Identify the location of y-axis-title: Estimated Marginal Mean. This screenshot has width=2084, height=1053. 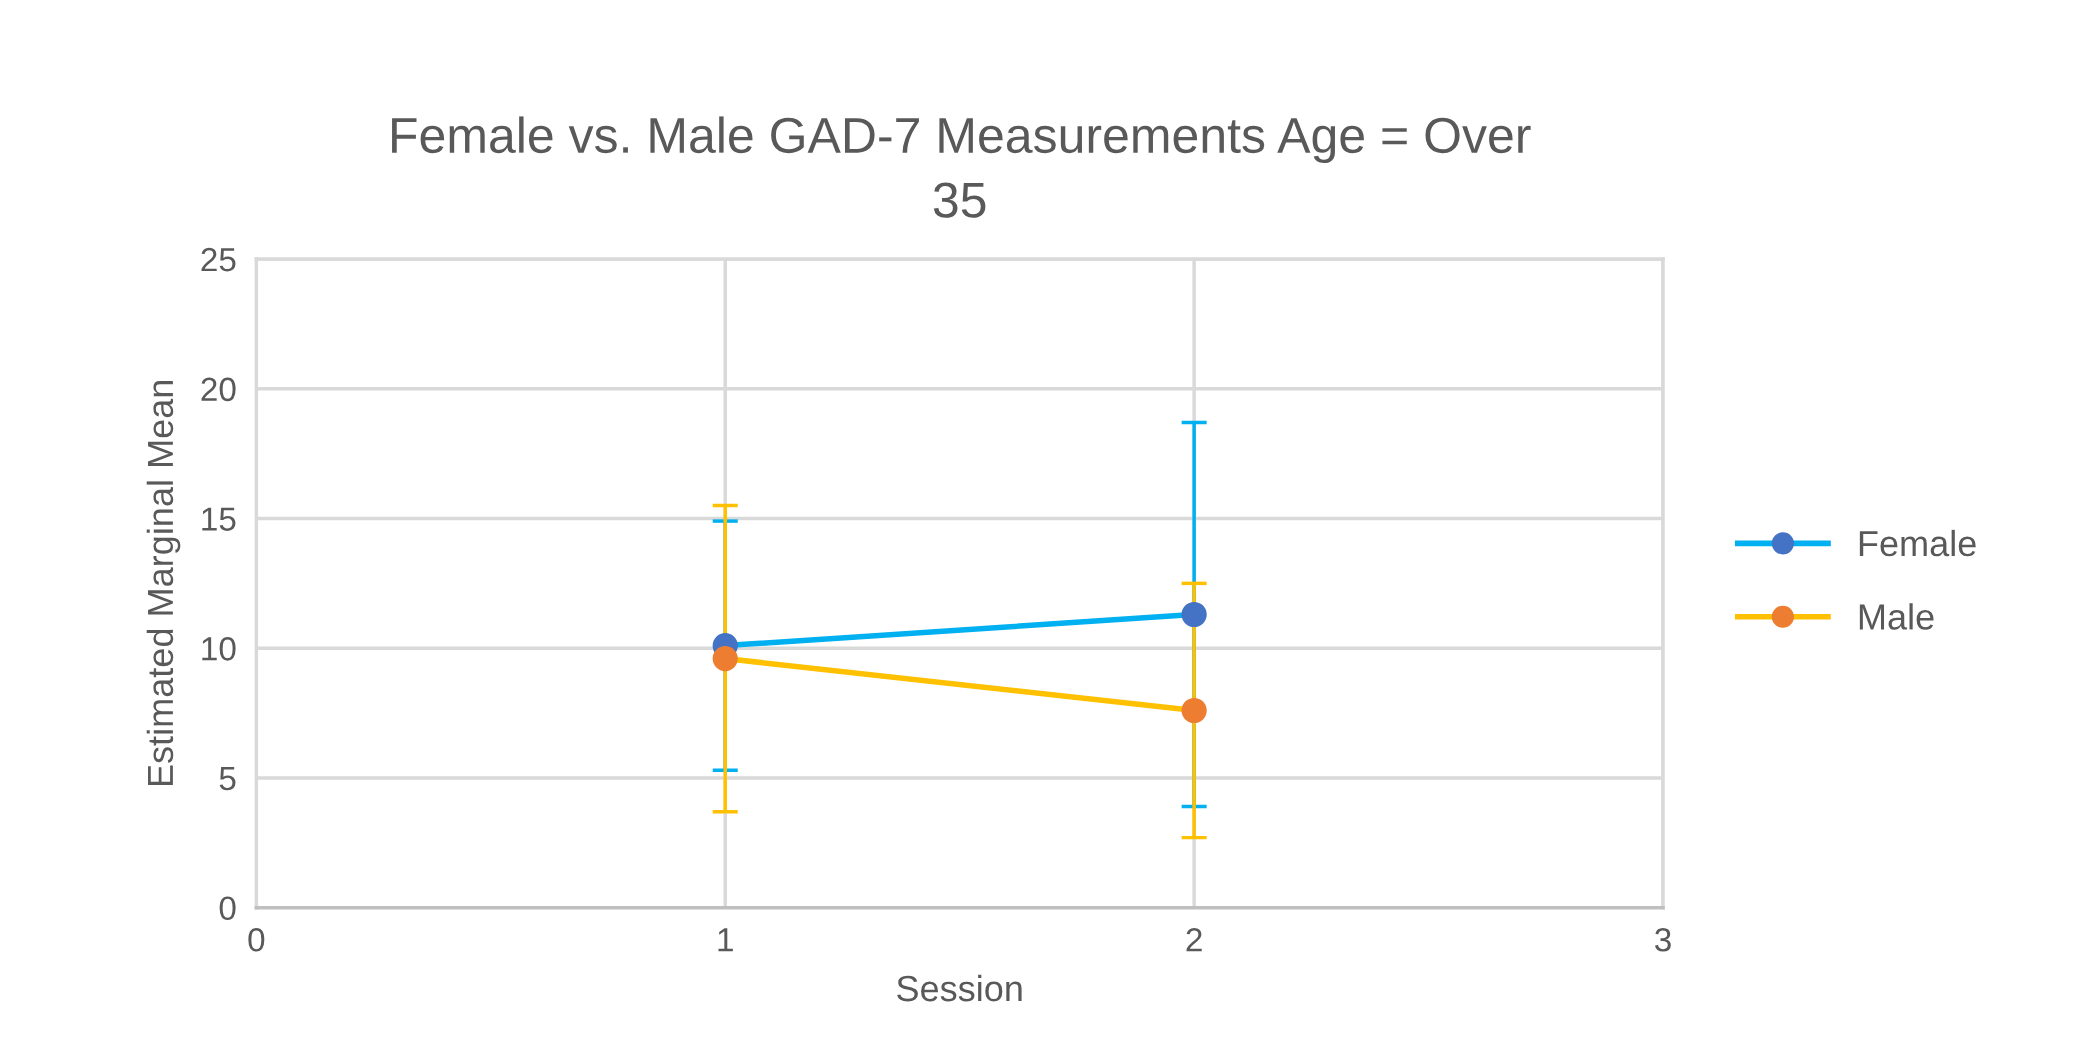
(163, 583).